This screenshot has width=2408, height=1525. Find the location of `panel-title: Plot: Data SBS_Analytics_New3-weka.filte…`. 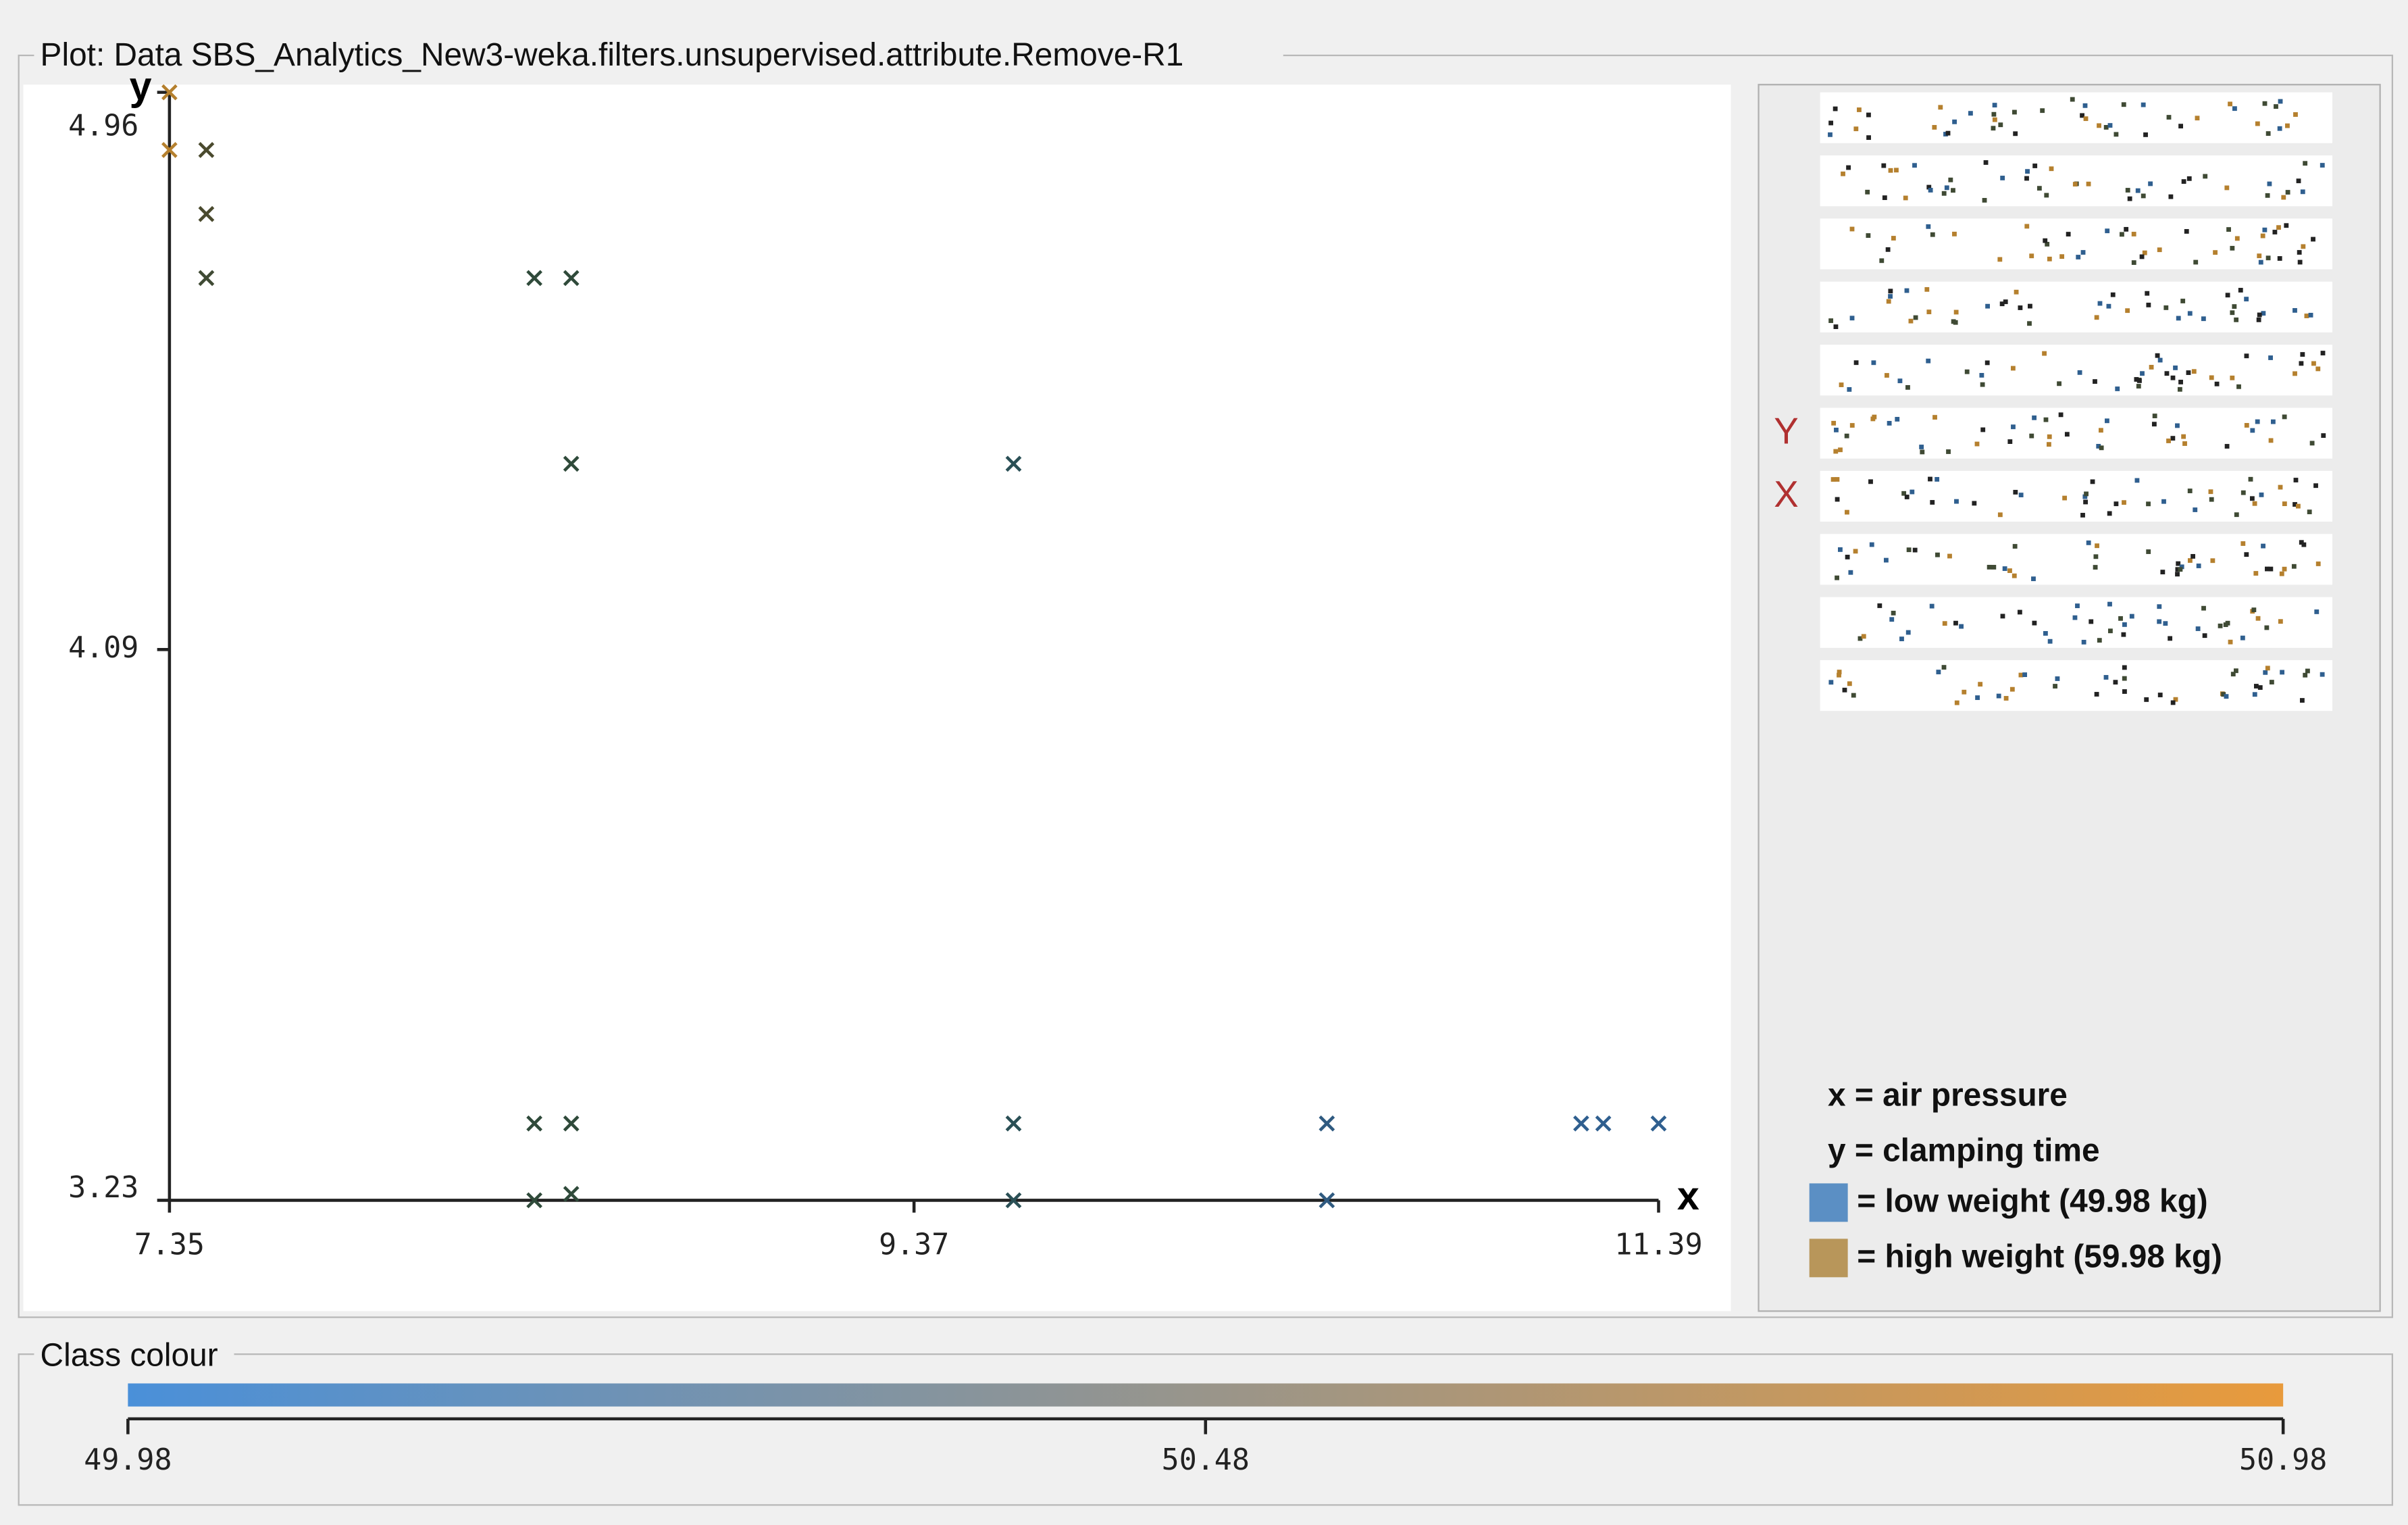

panel-title: Plot: Data SBS_Analytics_New3-weka.filte… is located at coordinates (612, 55).